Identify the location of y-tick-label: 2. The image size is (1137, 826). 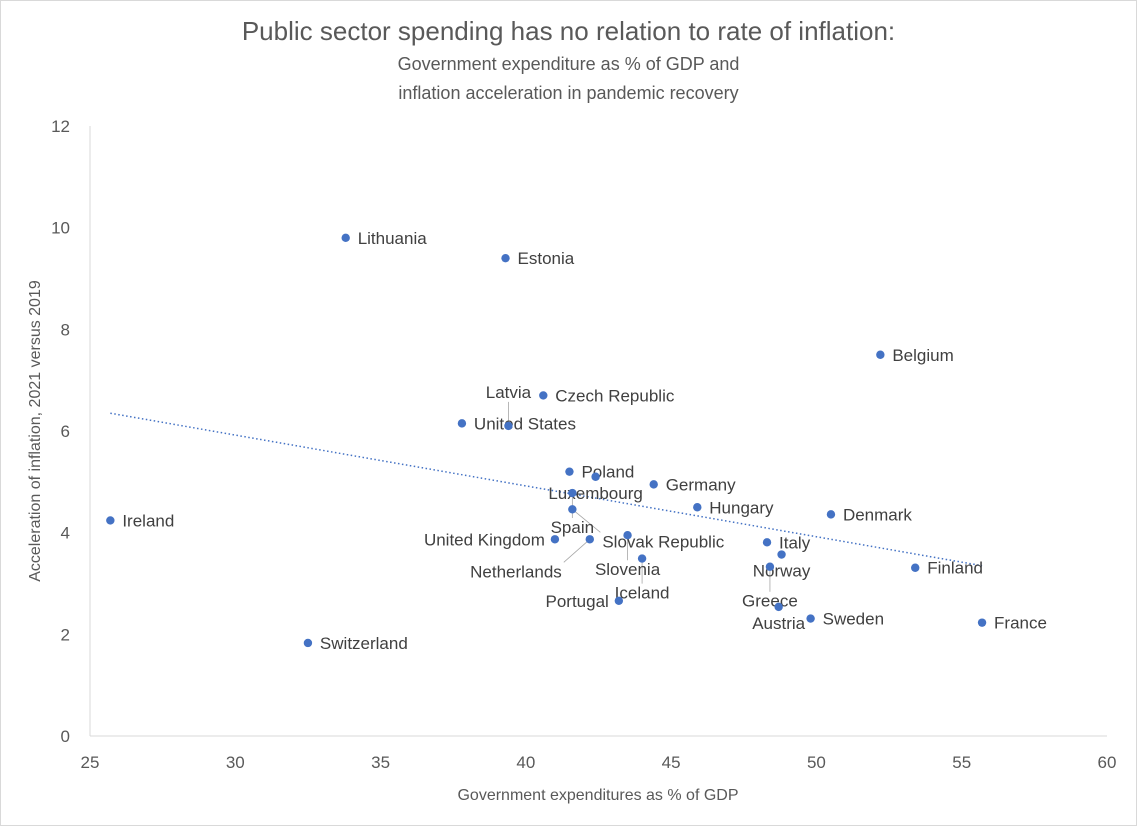
(65, 634).